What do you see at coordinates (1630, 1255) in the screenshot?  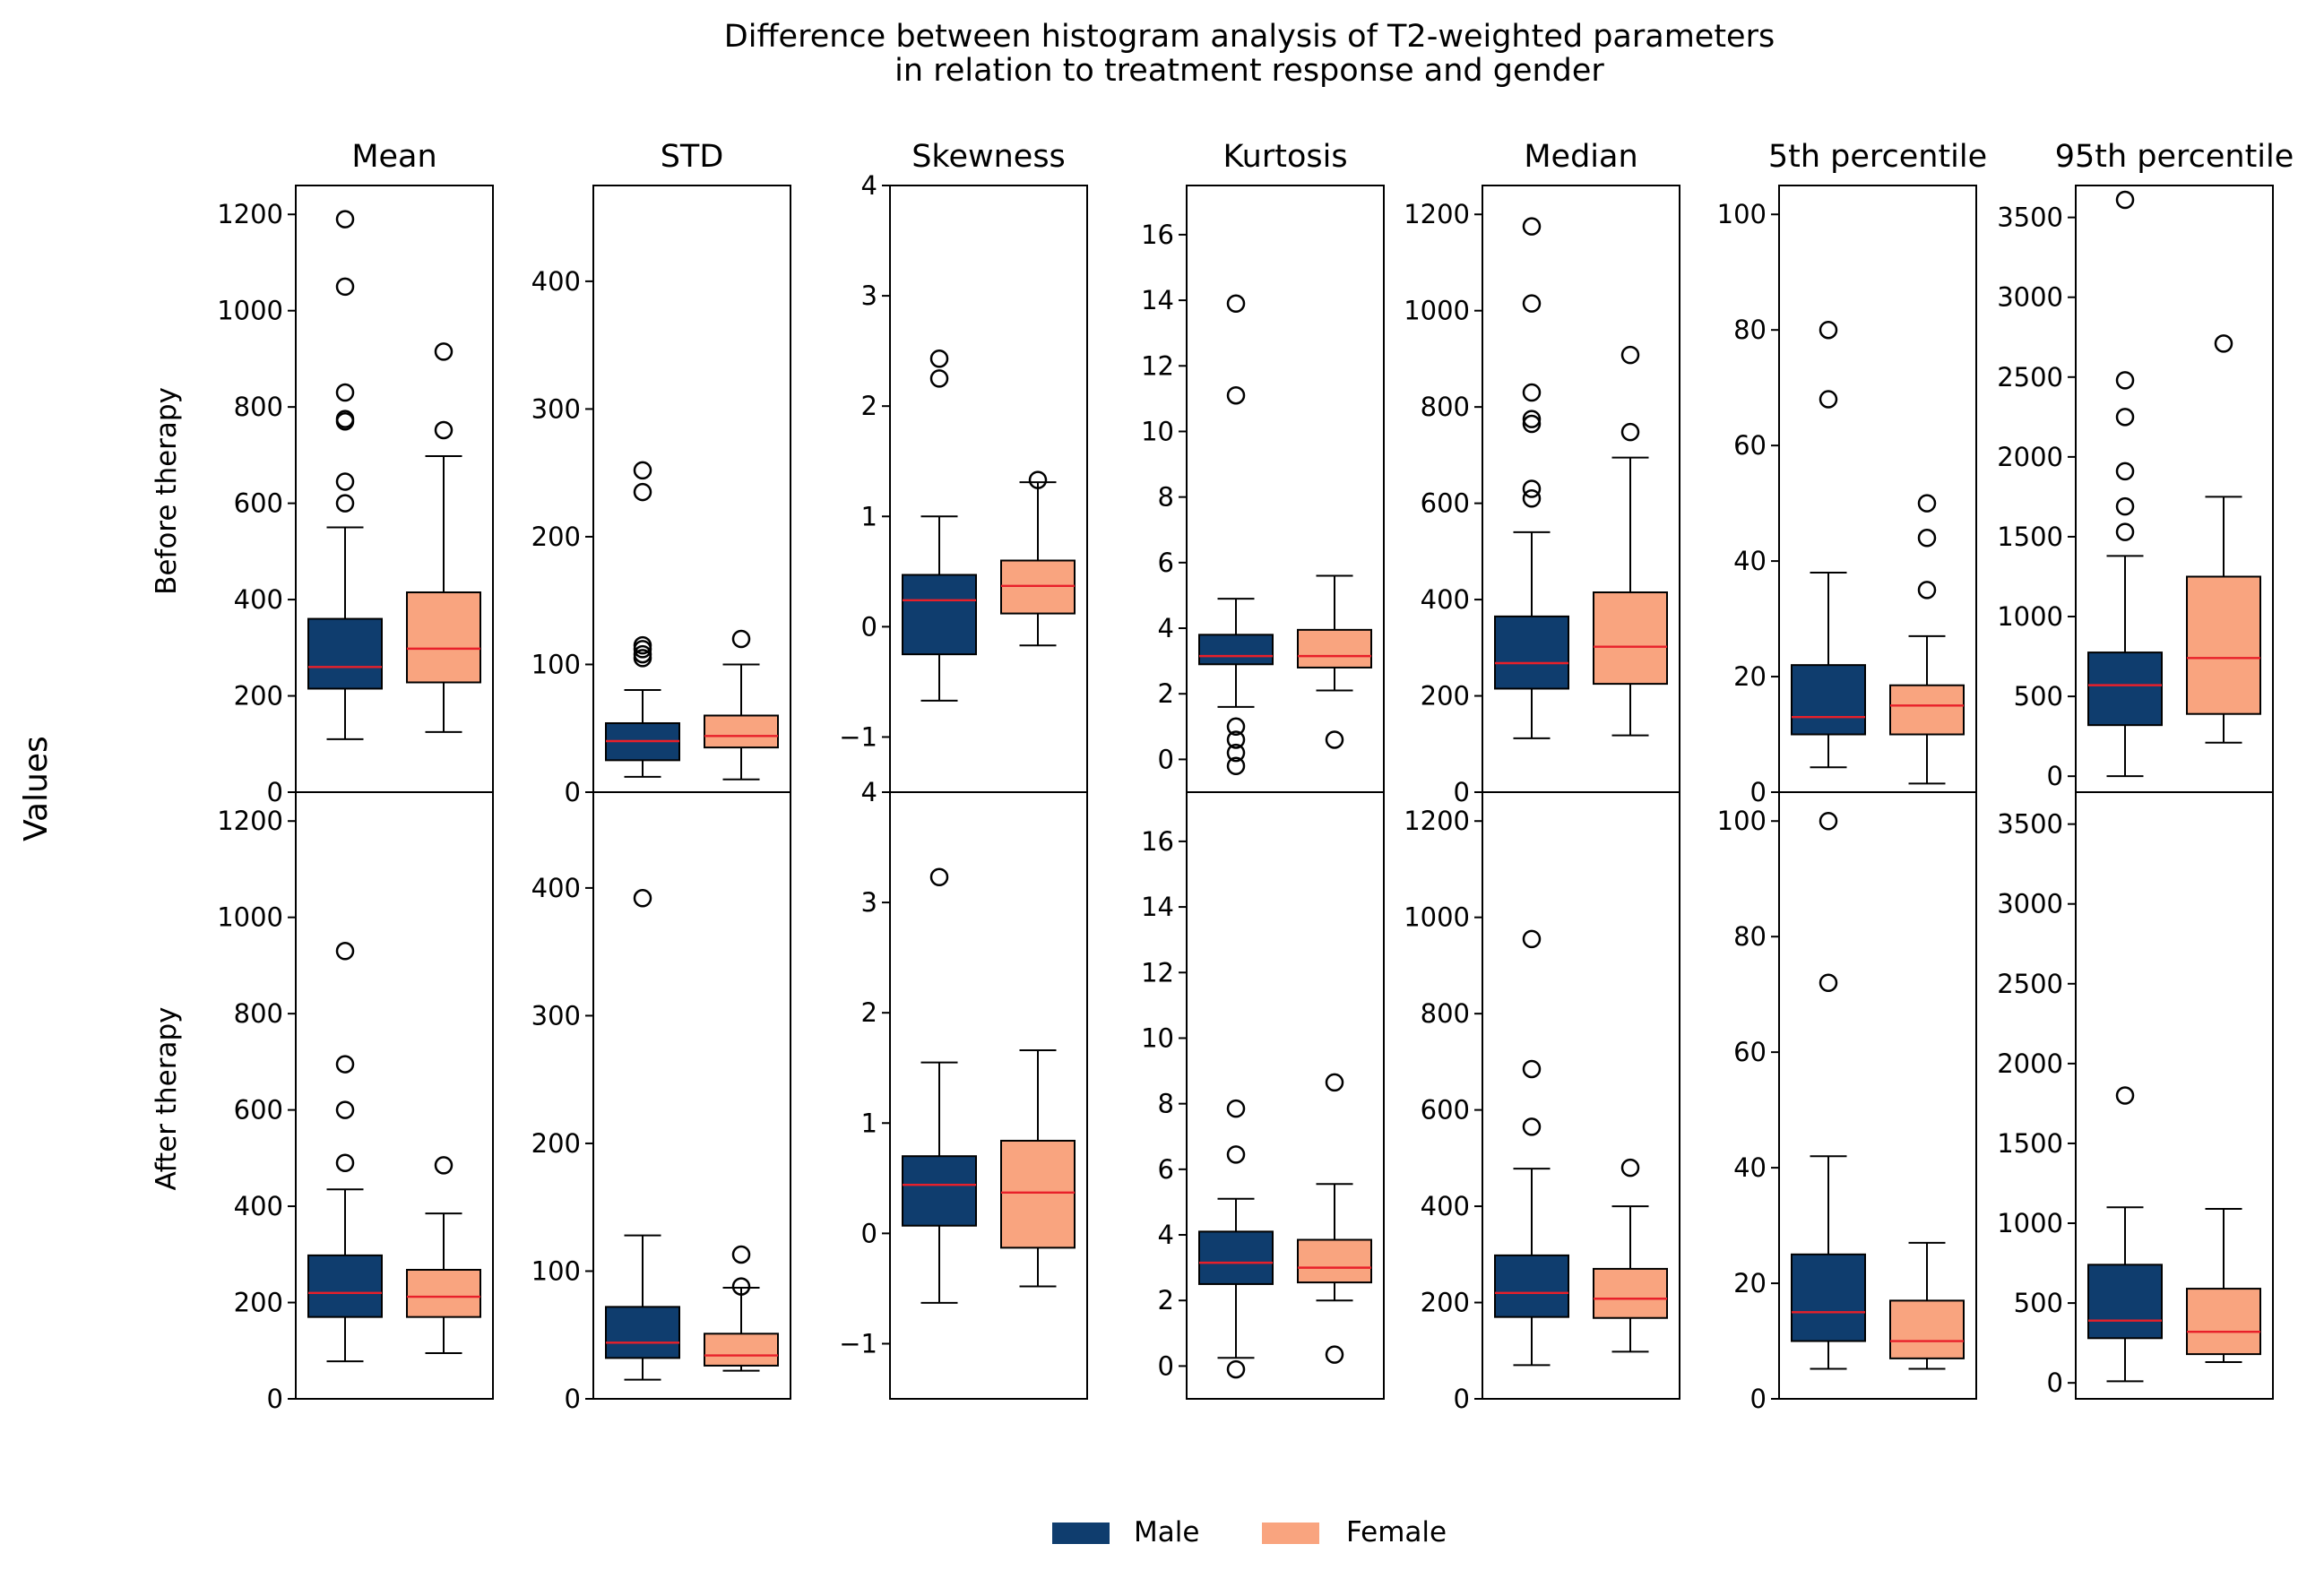 I see `box-female-median-after` at bounding box center [1630, 1255].